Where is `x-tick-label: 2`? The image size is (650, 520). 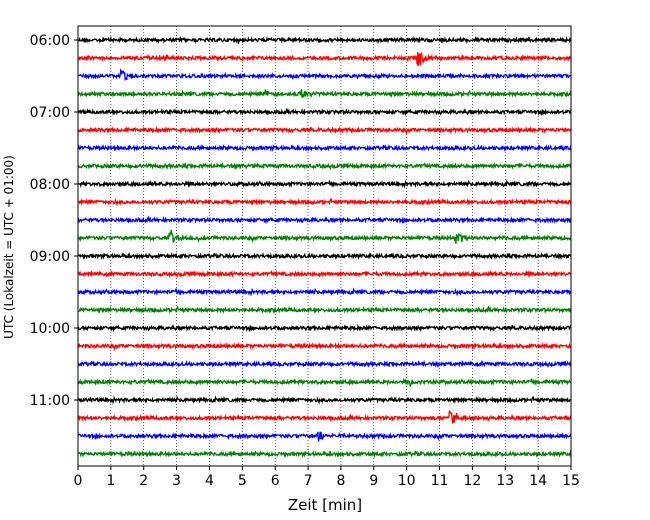
x-tick-label: 2 is located at coordinates (143, 481).